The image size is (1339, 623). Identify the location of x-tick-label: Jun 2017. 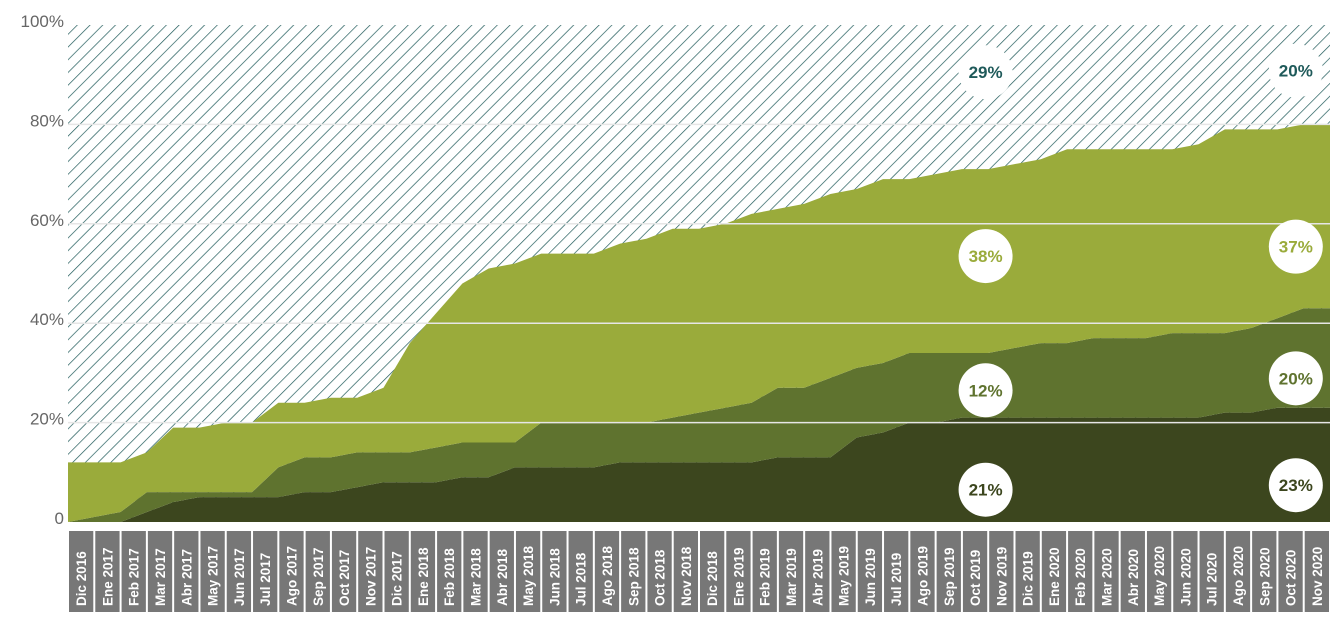
(239, 577).